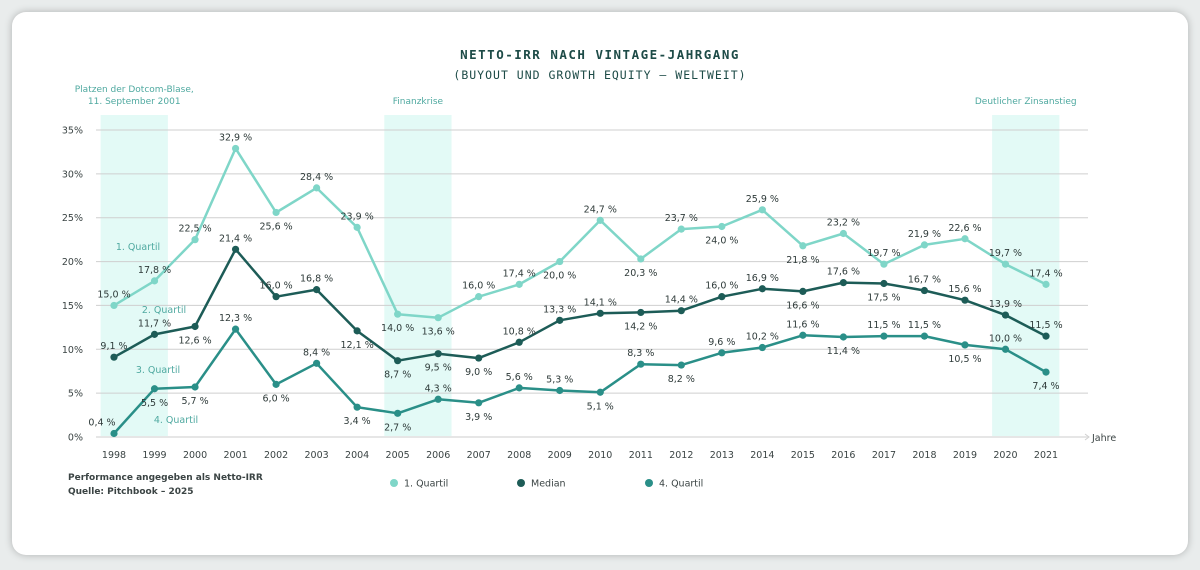  What do you see at coordinates (438, 368) in the screenshot?
I see `data-label: 9,5 %` at bounding box center [438, 368].